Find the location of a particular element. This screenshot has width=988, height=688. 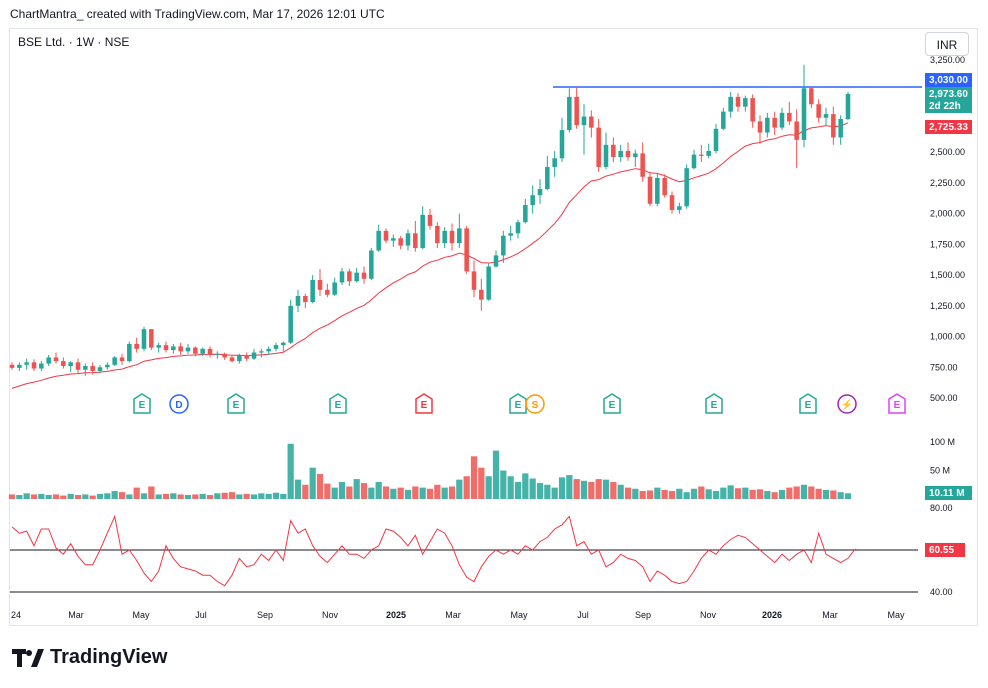

tradingview-logo: TradingView is located at coordinates (89, 657).